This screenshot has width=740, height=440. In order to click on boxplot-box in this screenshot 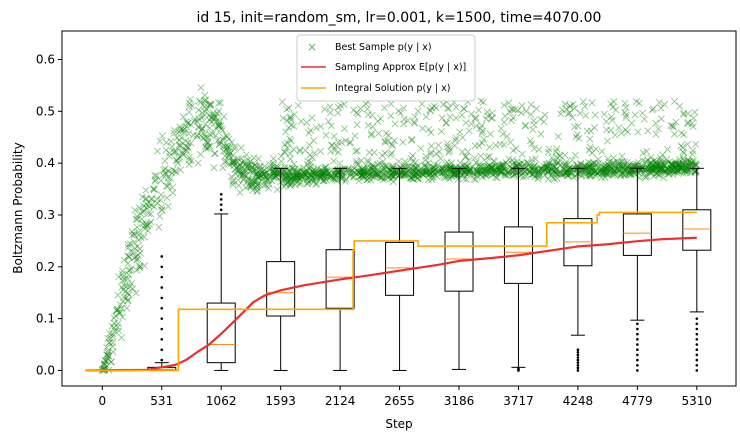, I will do `click(518, 255)`.